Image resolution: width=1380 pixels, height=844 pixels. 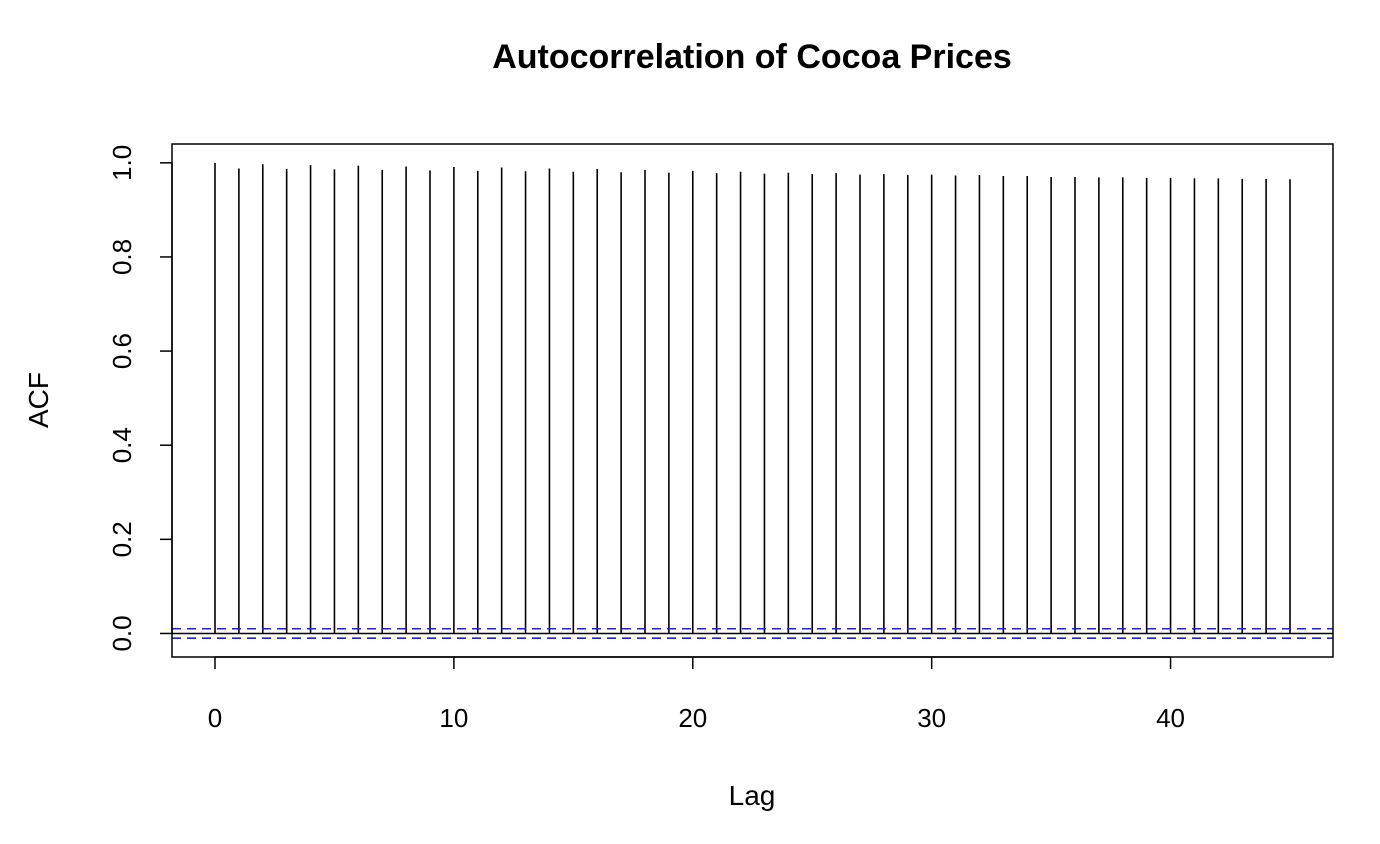 I want to click on chart-title: Autocorrelation of Cocoa Prices, so click(x=752, y=57).